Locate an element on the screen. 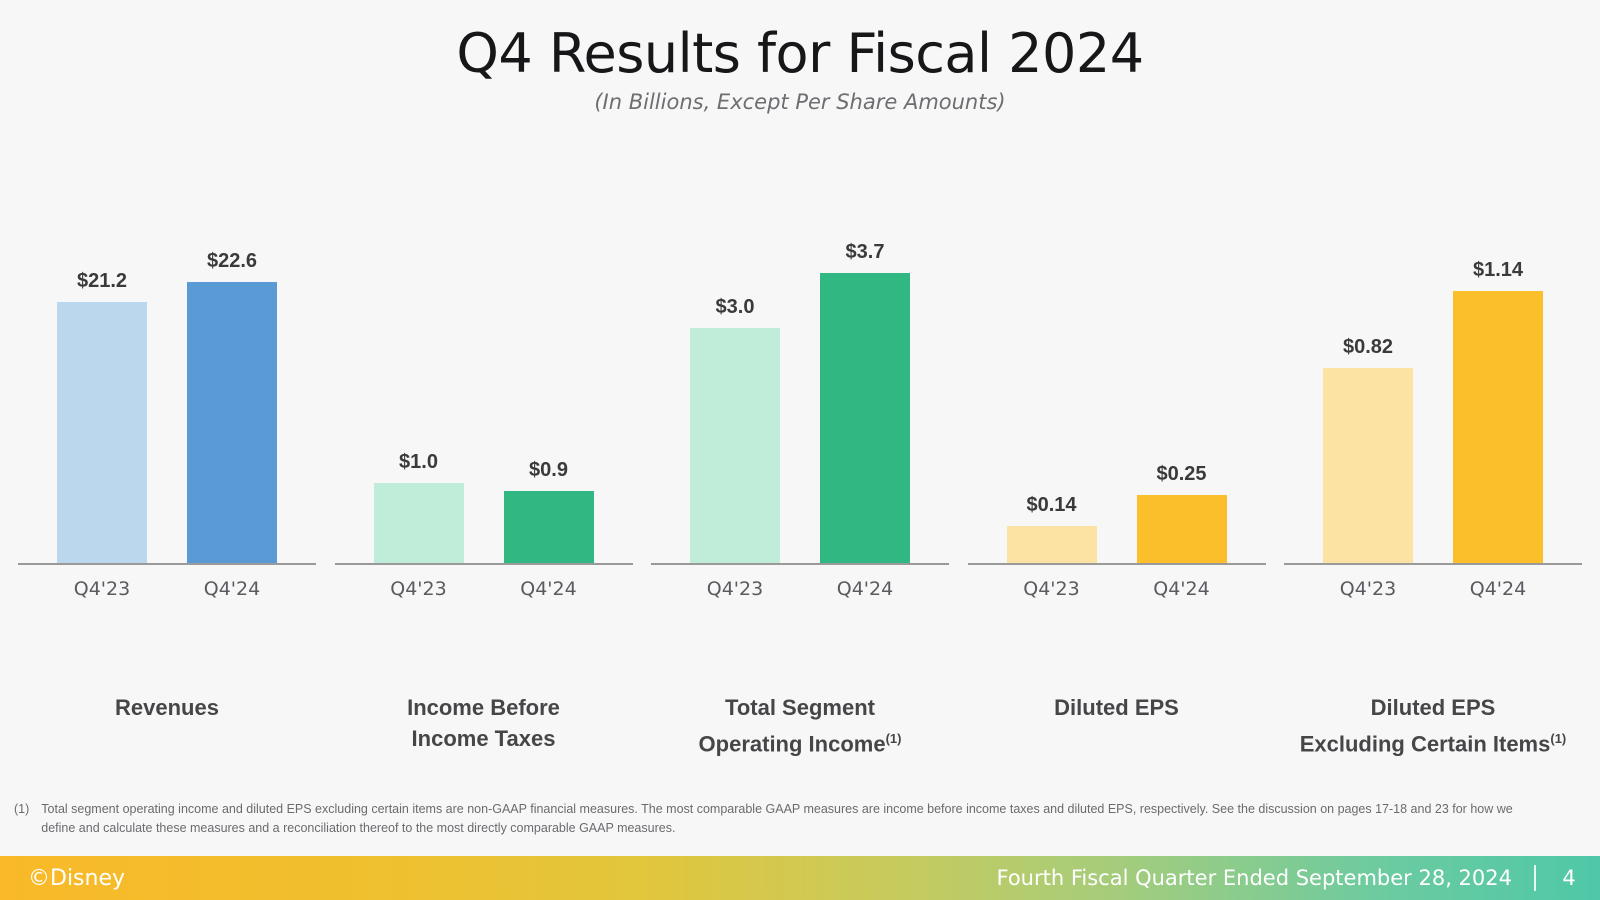 The width and height of the screenshot is (1600, 900). bar-column: $21.2 is located at coordinates (102, 382).